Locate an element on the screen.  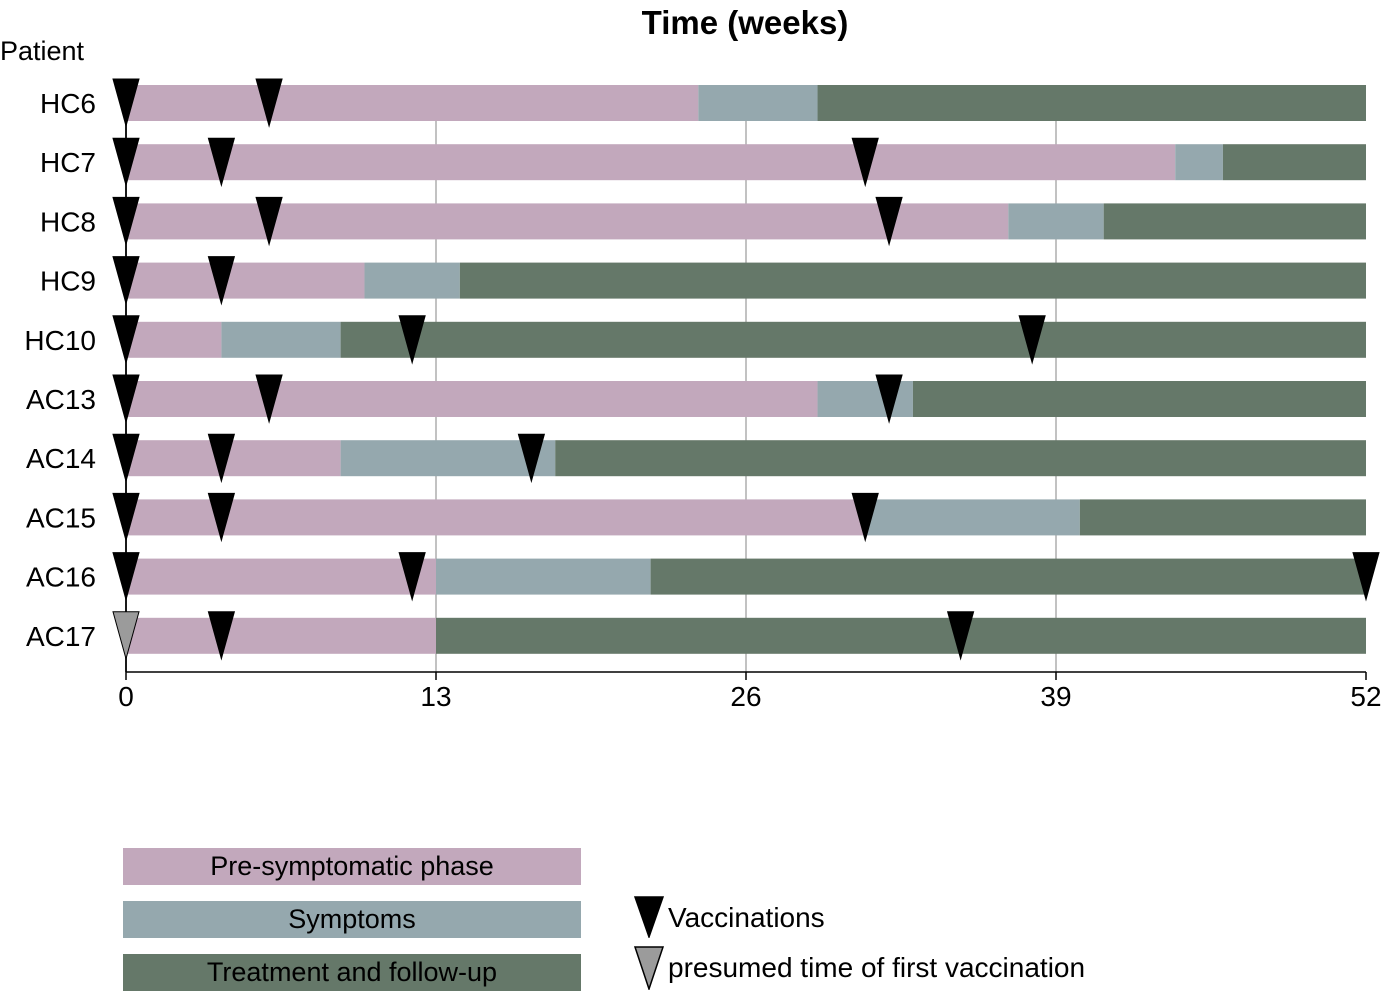
patient-label-ac17: AC17 is located at coordinates (61, 636).